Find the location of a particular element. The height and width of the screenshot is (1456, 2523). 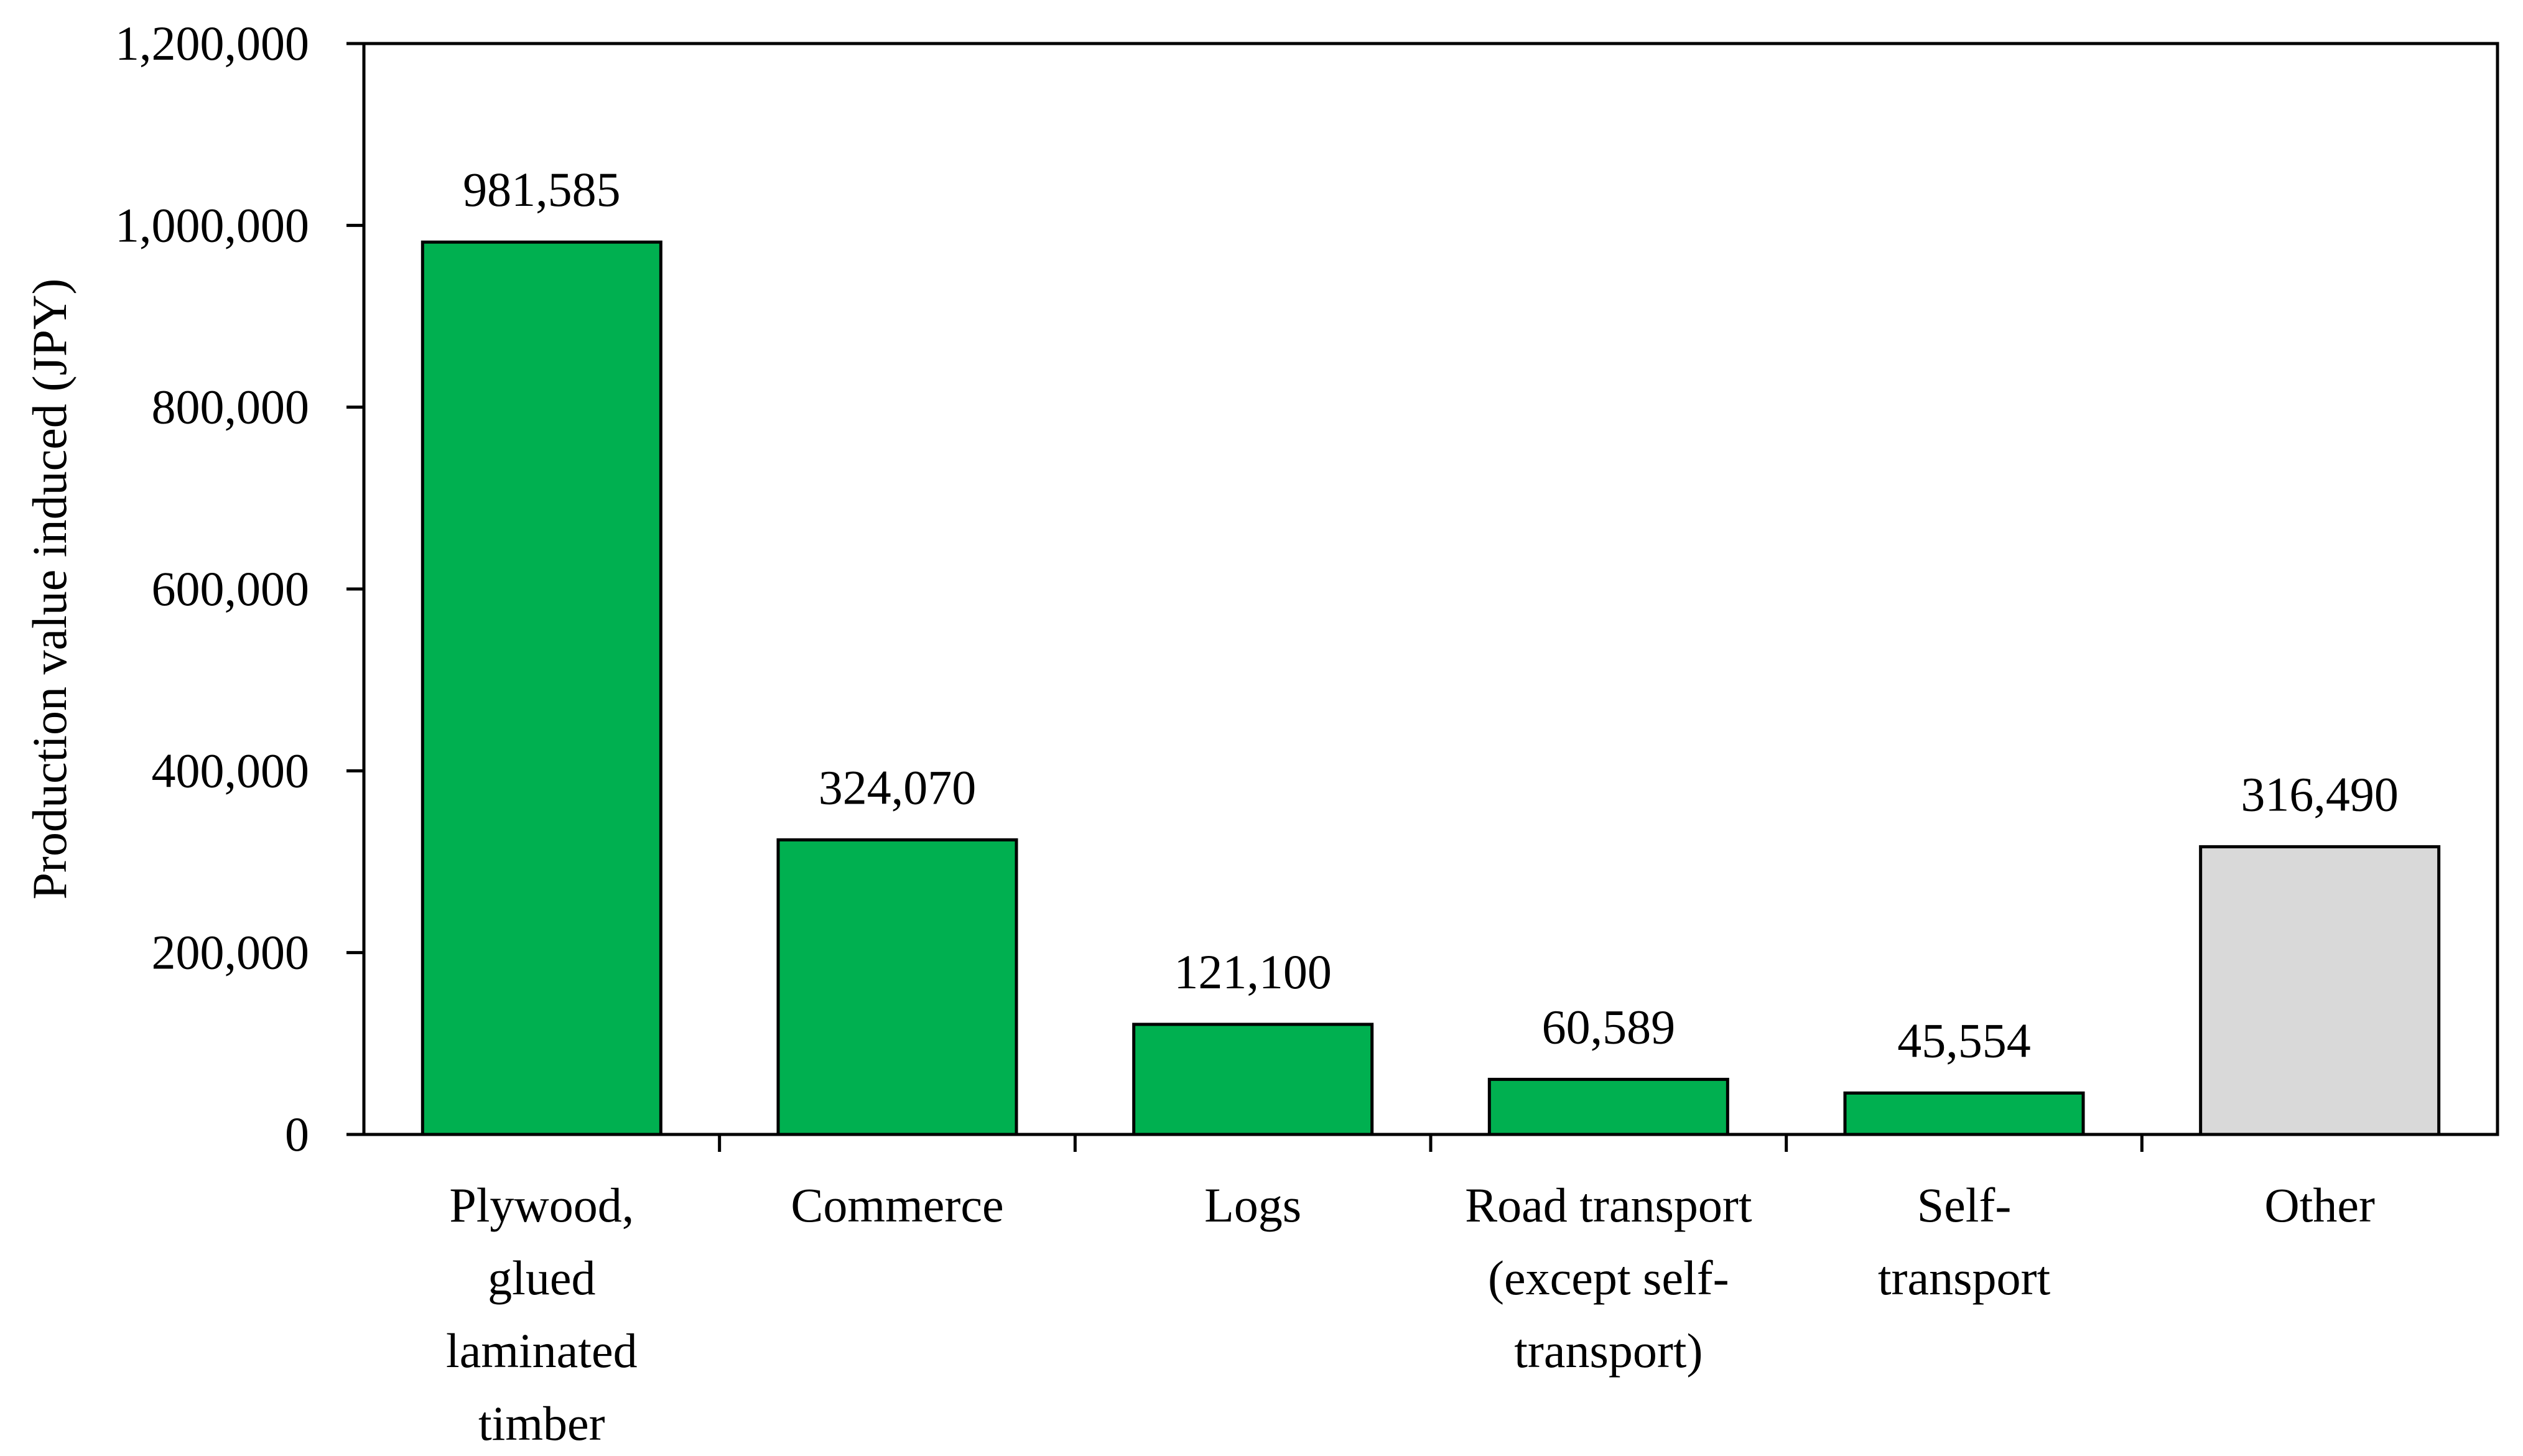

x-category-label-line: Road transport is located at coordinates (1608, 1205).